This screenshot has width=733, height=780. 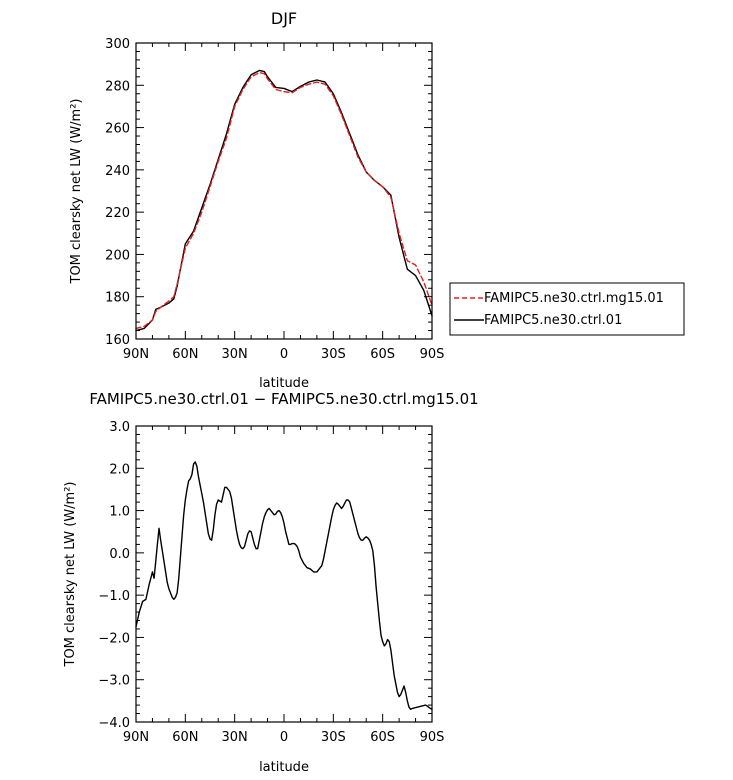 What do you see at coordinates (114, 681) in the screenshot?
I see `y-tick-label: −3.0` at bounding box center [114, 681].